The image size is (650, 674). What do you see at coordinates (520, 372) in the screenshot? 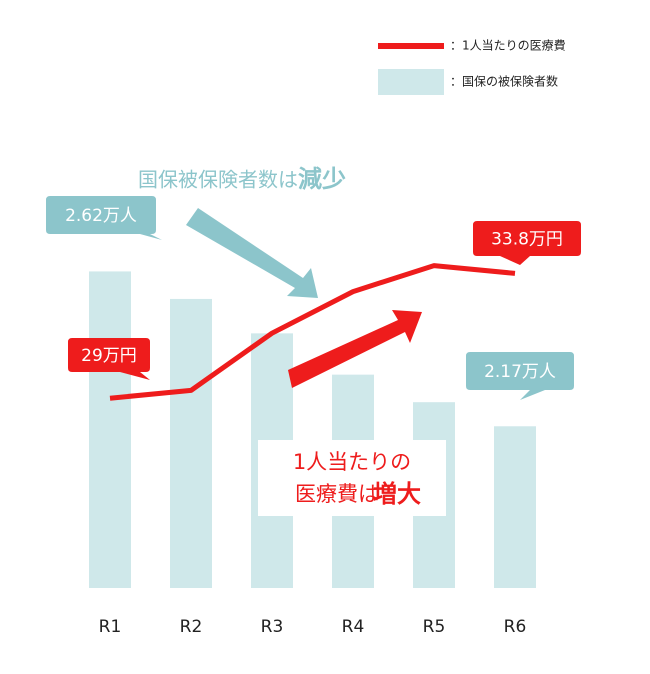
I see `data-label: 2.17万人` at bounding box center [520, 372].